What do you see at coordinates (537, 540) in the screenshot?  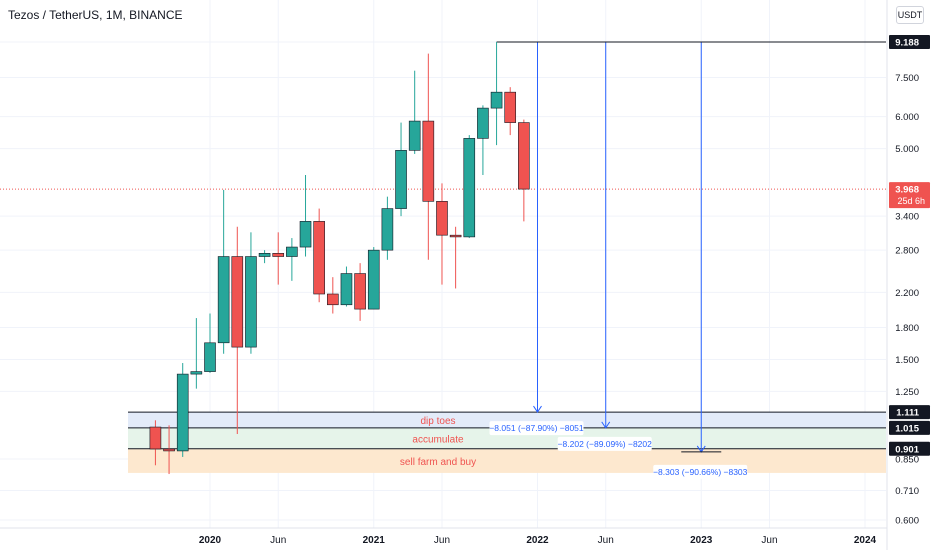 I see `x-tick-label: 2022` at bounding box center [537, 540].